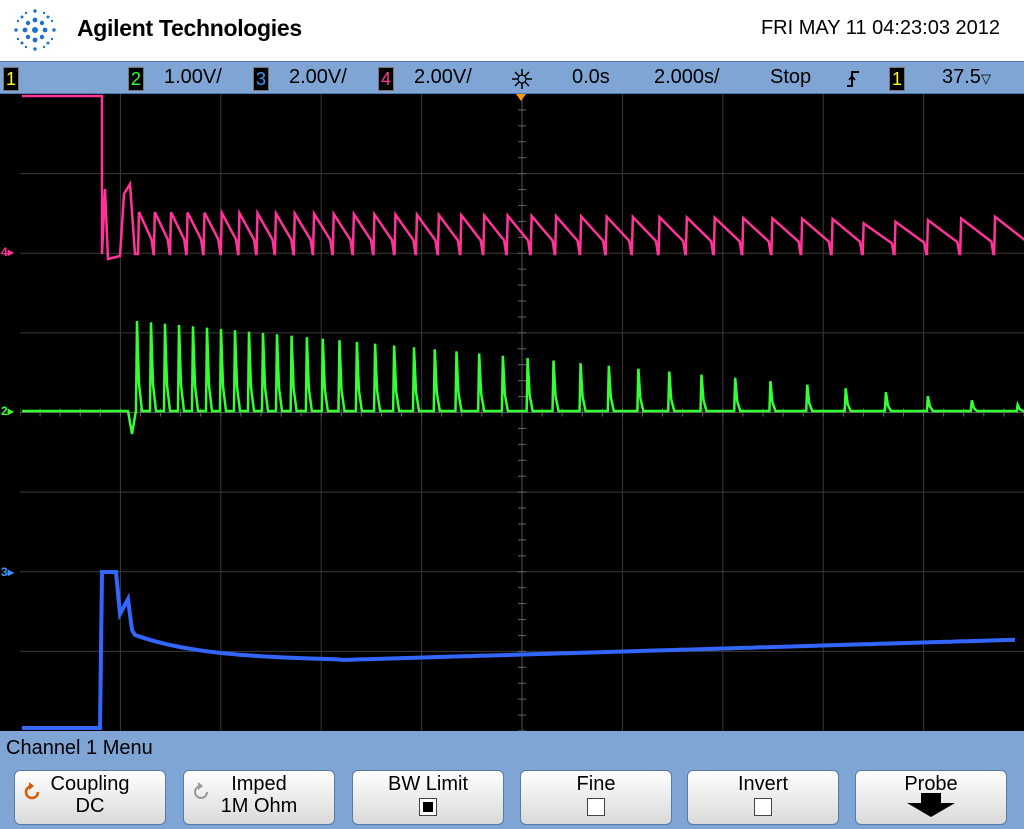  What do you see at coordinates (11, 79) in the screenshot?
I see `channel-1-badge: 1` at bounding box center [11, 79].